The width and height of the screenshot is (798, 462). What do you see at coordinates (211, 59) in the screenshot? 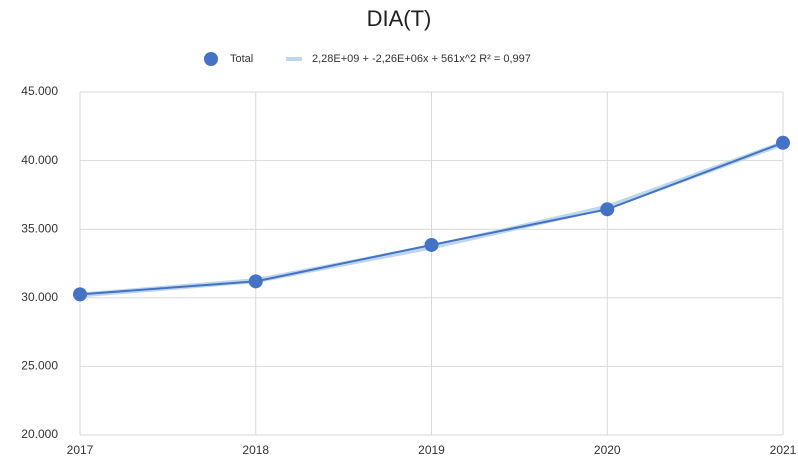
I see `legend-marker` at bounding box center [211, 59].